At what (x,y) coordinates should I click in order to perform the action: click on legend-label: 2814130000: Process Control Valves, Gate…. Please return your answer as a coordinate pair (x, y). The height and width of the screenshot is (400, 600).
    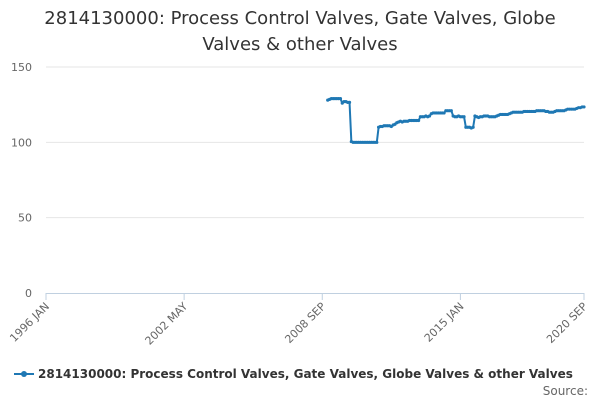
    Looking at the image, I should click on (305, 374).